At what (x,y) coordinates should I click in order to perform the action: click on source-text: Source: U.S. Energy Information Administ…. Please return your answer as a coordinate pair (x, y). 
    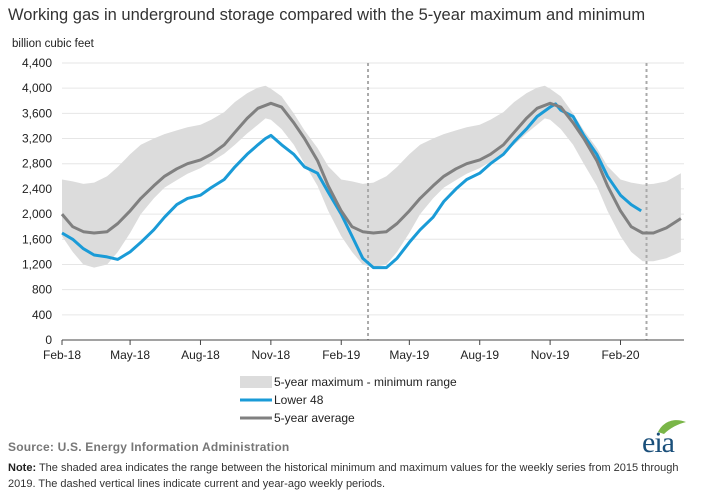
    Looking at the image, I should click on (149, 447).